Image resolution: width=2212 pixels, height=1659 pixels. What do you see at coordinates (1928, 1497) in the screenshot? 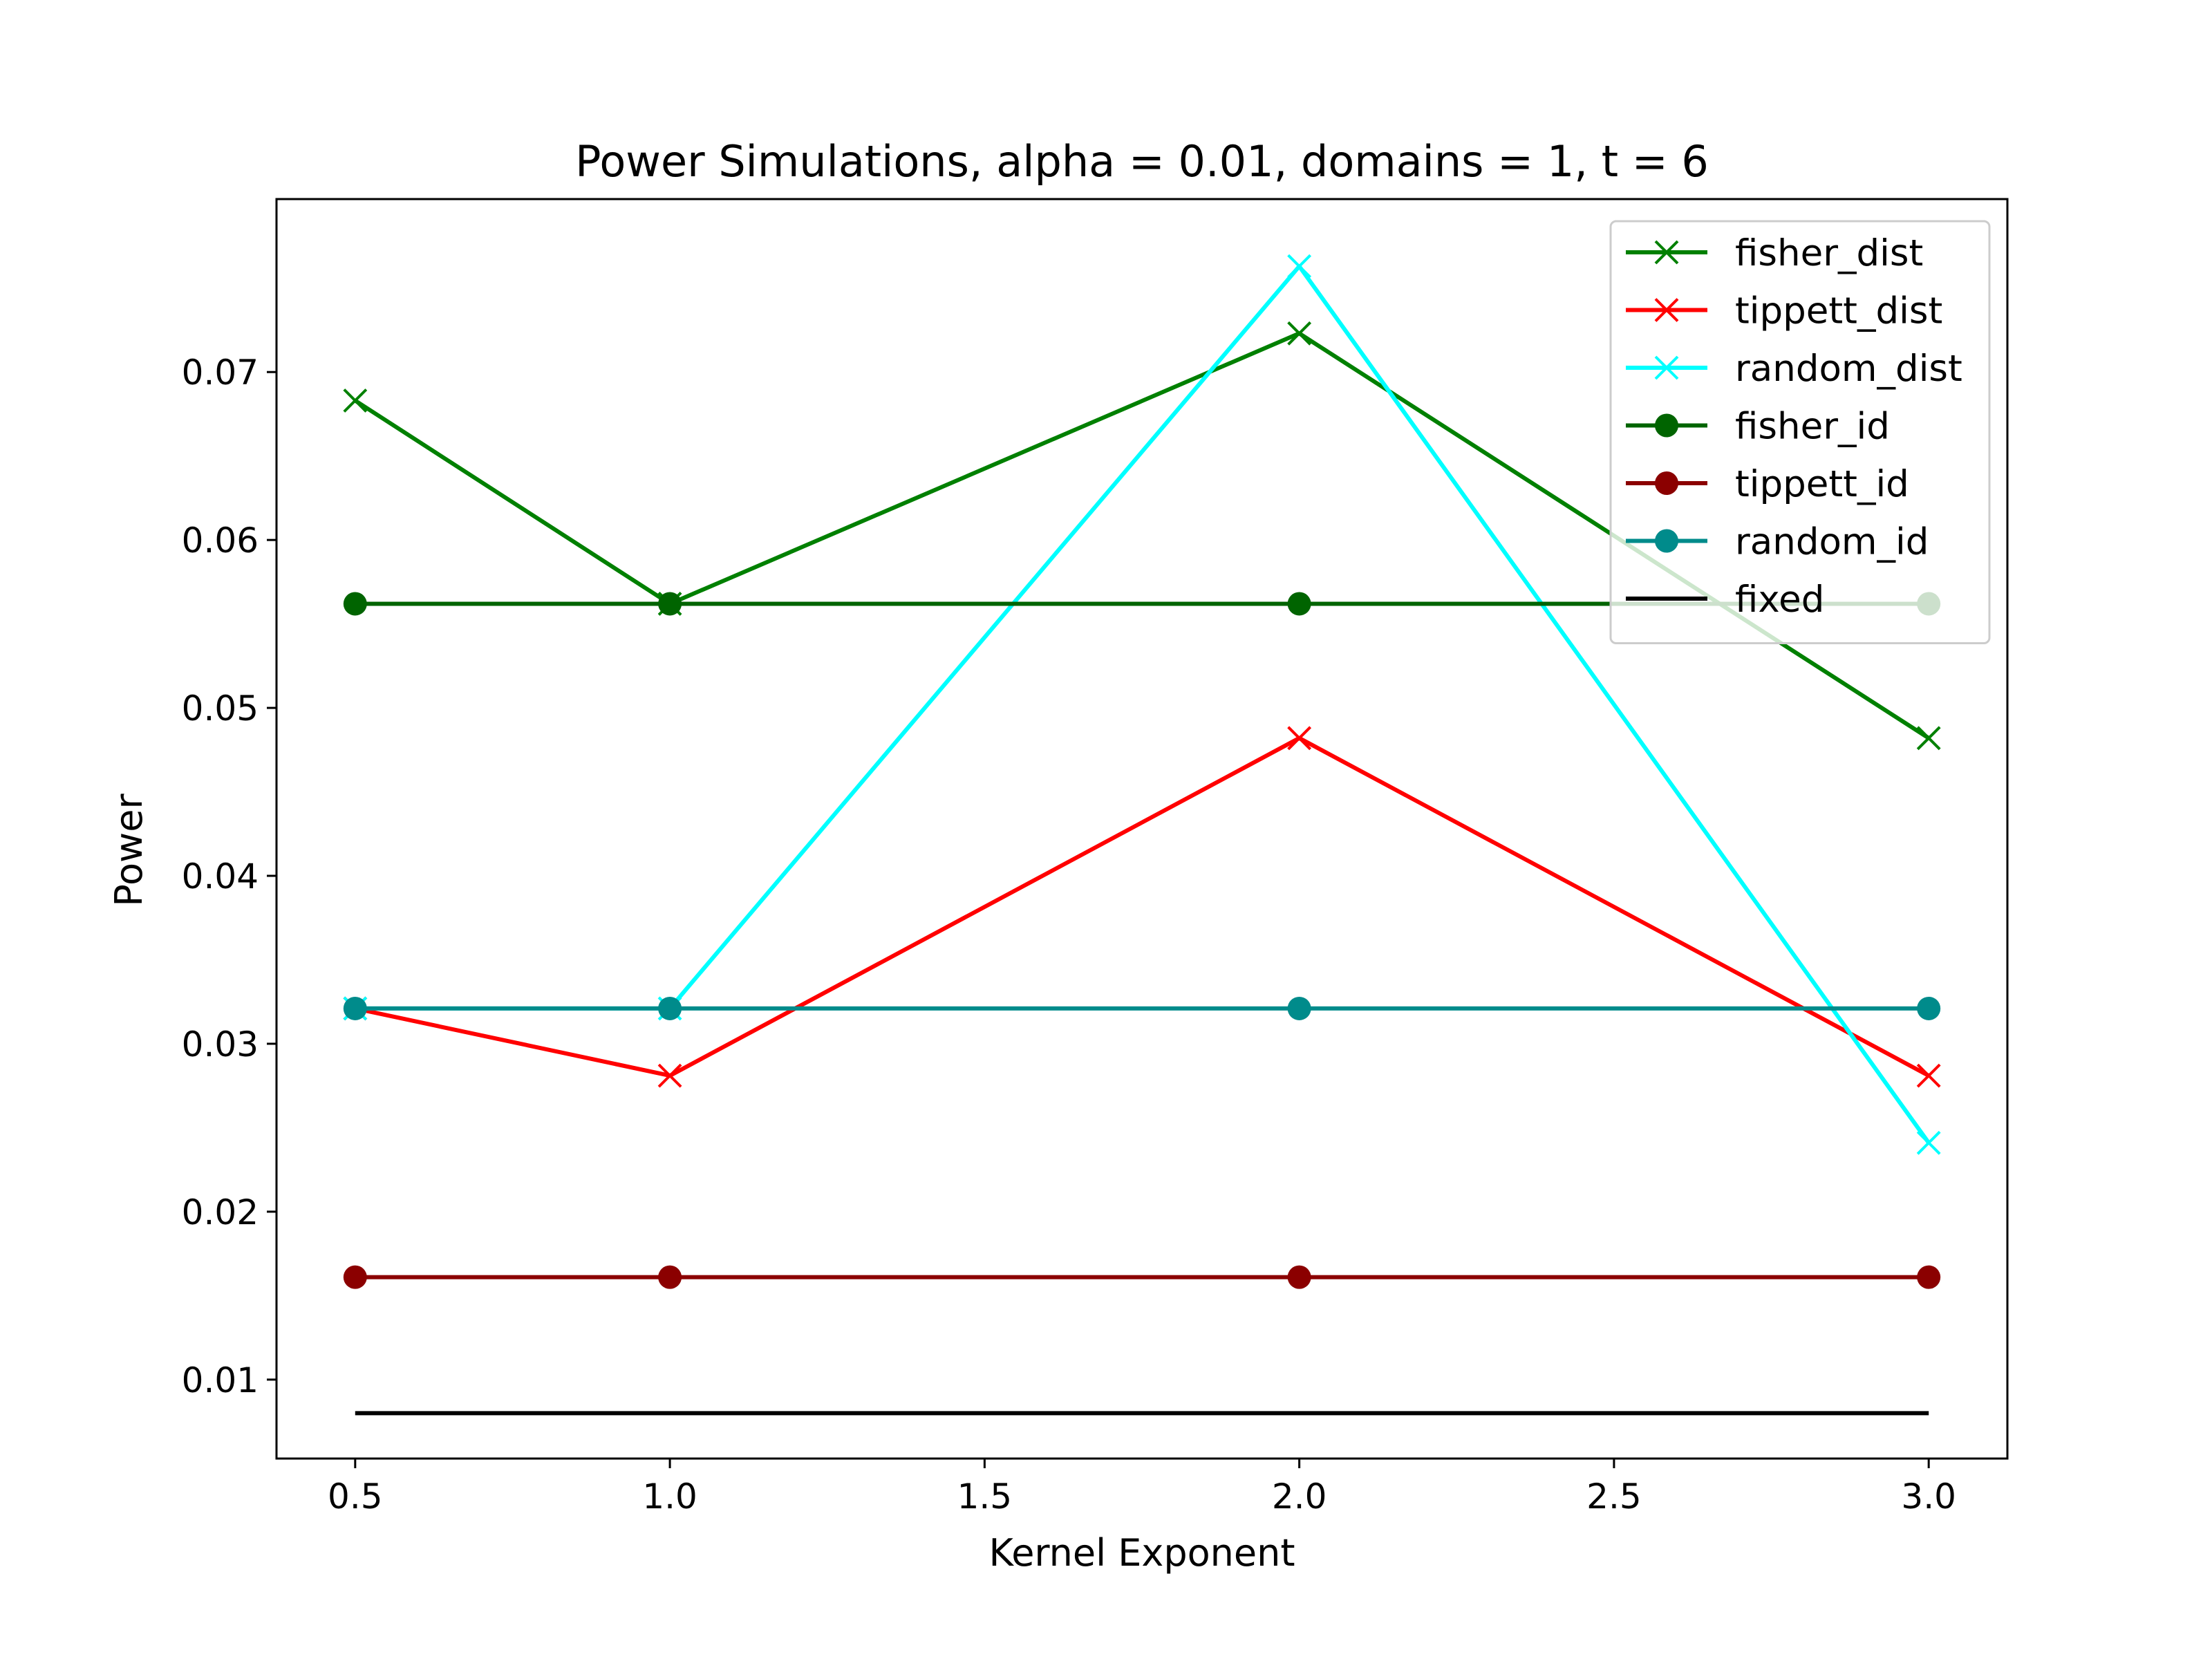
I see `x-tick-label: 3.0` at bounding box center [1928, 1497].